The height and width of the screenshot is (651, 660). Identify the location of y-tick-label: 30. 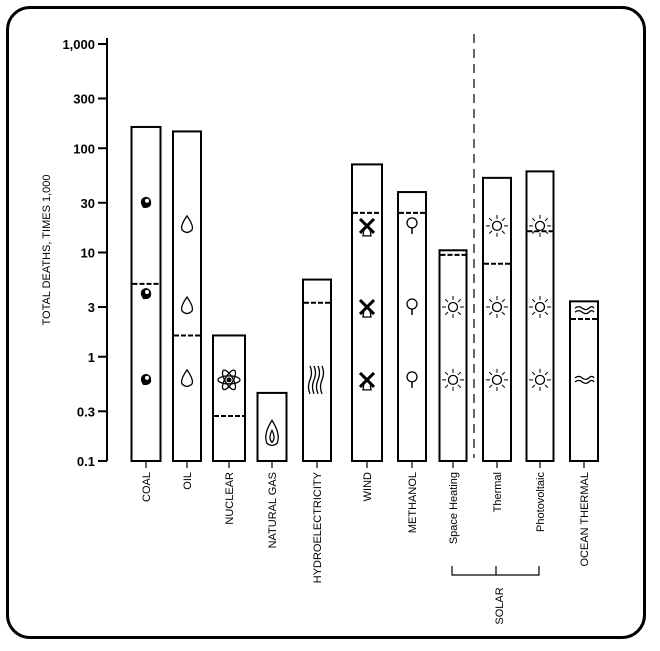
(88, 203).